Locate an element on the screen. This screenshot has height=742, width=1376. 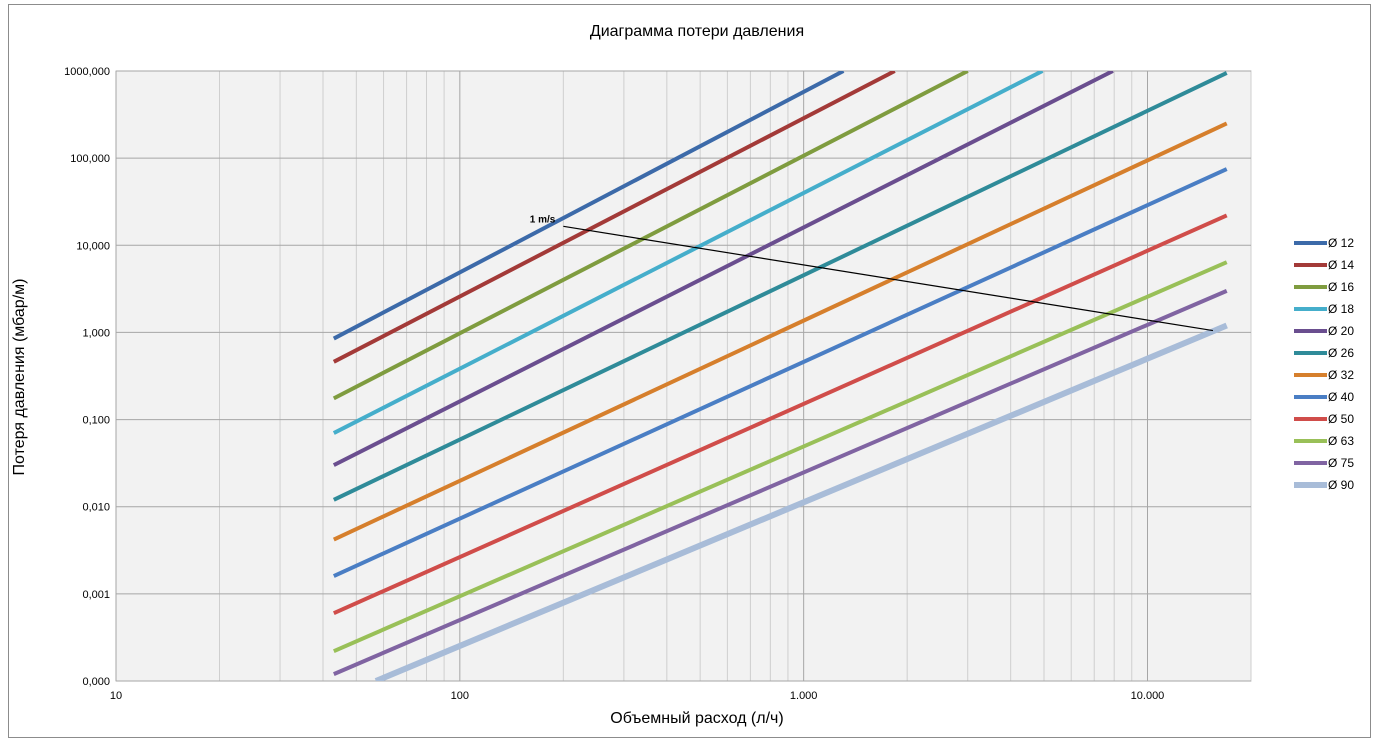
y-axis-title: Потеря давления (мбар/м) is located at coordinates (19, 377).